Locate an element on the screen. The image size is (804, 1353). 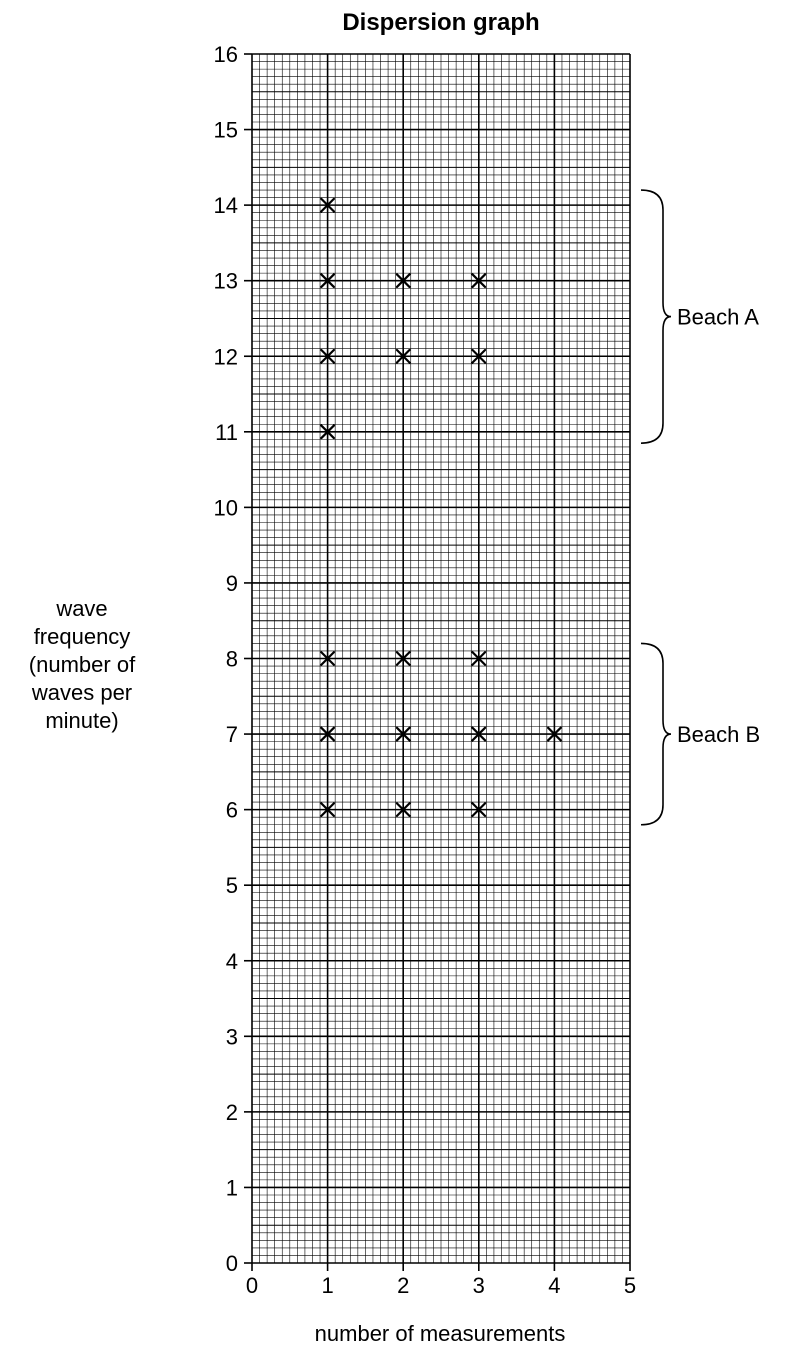
annotation-label: Beach B is located at coordinates (718, 734).